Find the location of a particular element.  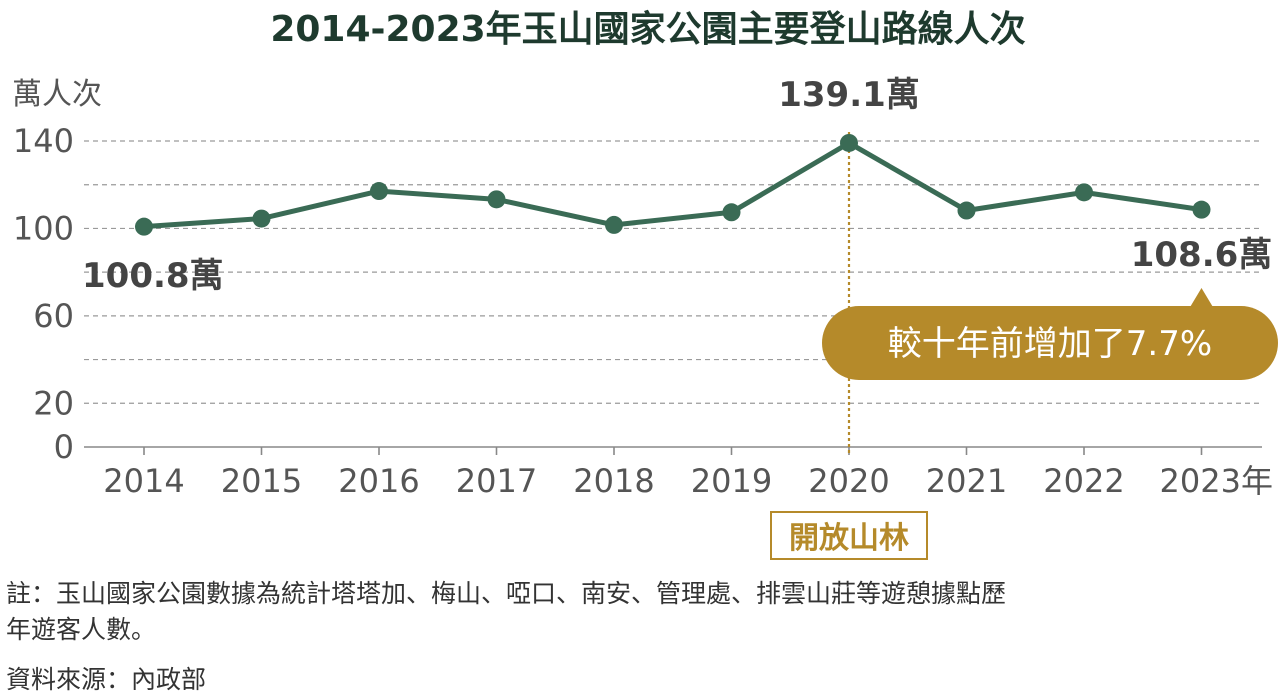

event-marker: 開放山林 is located at coordinates (849, 346).